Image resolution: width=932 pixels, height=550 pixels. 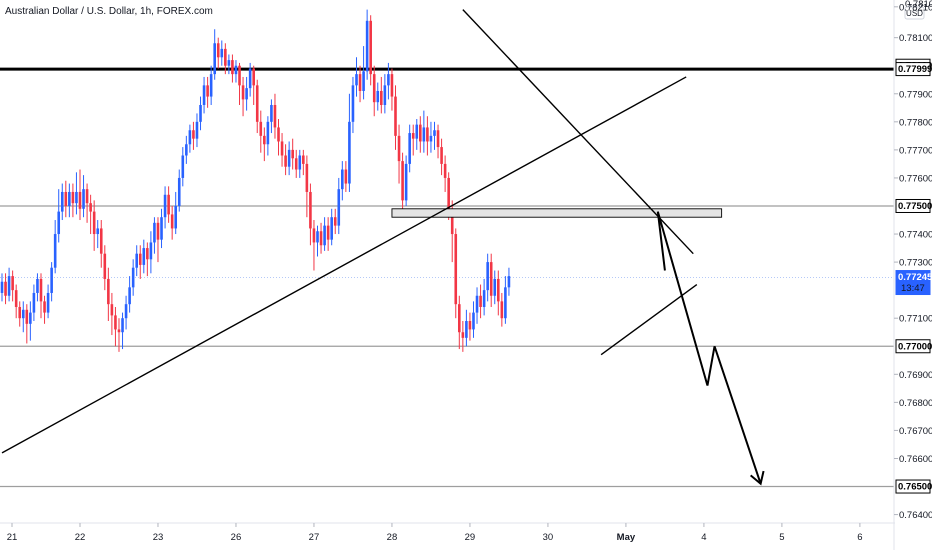 What do you see at coordinates (12, 537) in the screenshot?
I see `x-tick-label: 21` at bounding box center [12, 537].